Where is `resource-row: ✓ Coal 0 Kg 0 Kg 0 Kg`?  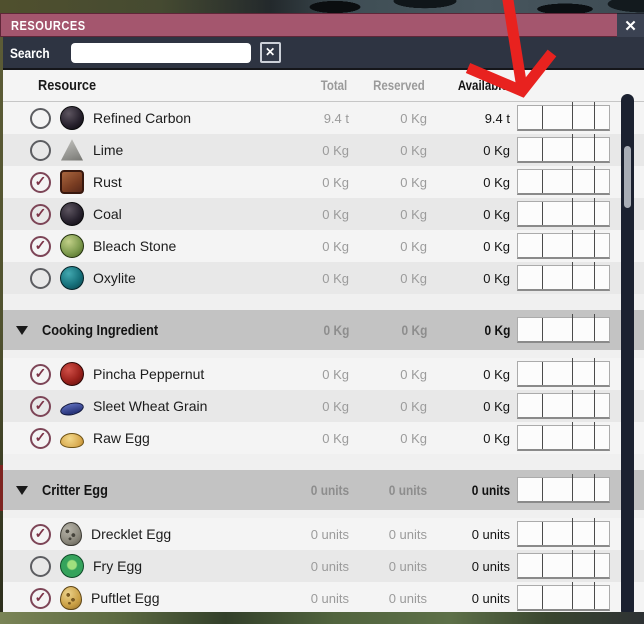
resource-row: ✓ Coal 0 Kg 0 Kg 0 Kg is located at coordinates (322, 214).